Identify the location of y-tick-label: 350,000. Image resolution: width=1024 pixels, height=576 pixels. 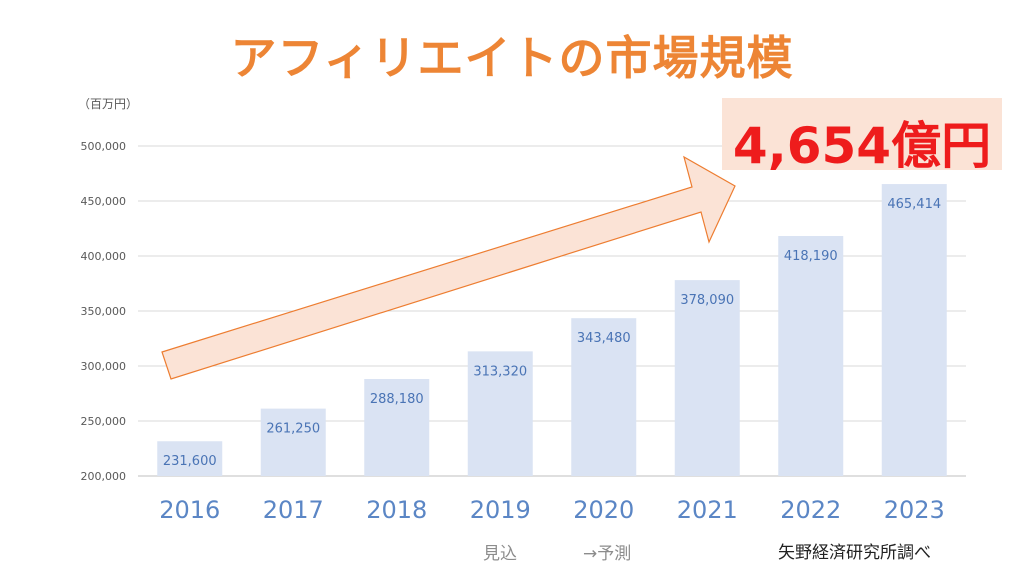
(104, 311).